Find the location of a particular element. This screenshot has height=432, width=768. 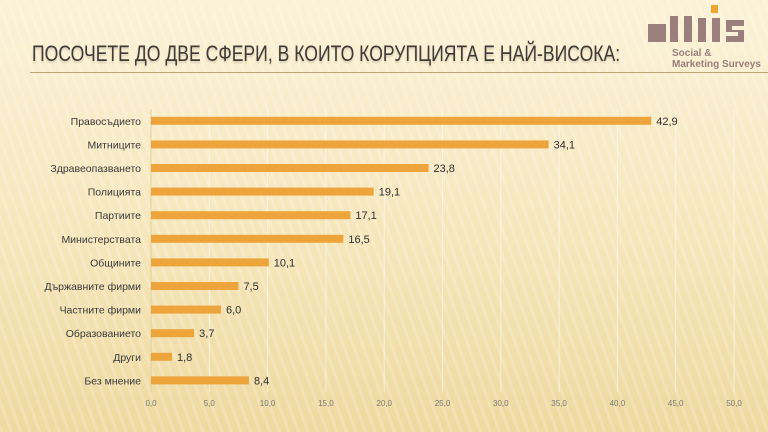

x-tick-label: 45,0 is located at coordinates (676, 403).